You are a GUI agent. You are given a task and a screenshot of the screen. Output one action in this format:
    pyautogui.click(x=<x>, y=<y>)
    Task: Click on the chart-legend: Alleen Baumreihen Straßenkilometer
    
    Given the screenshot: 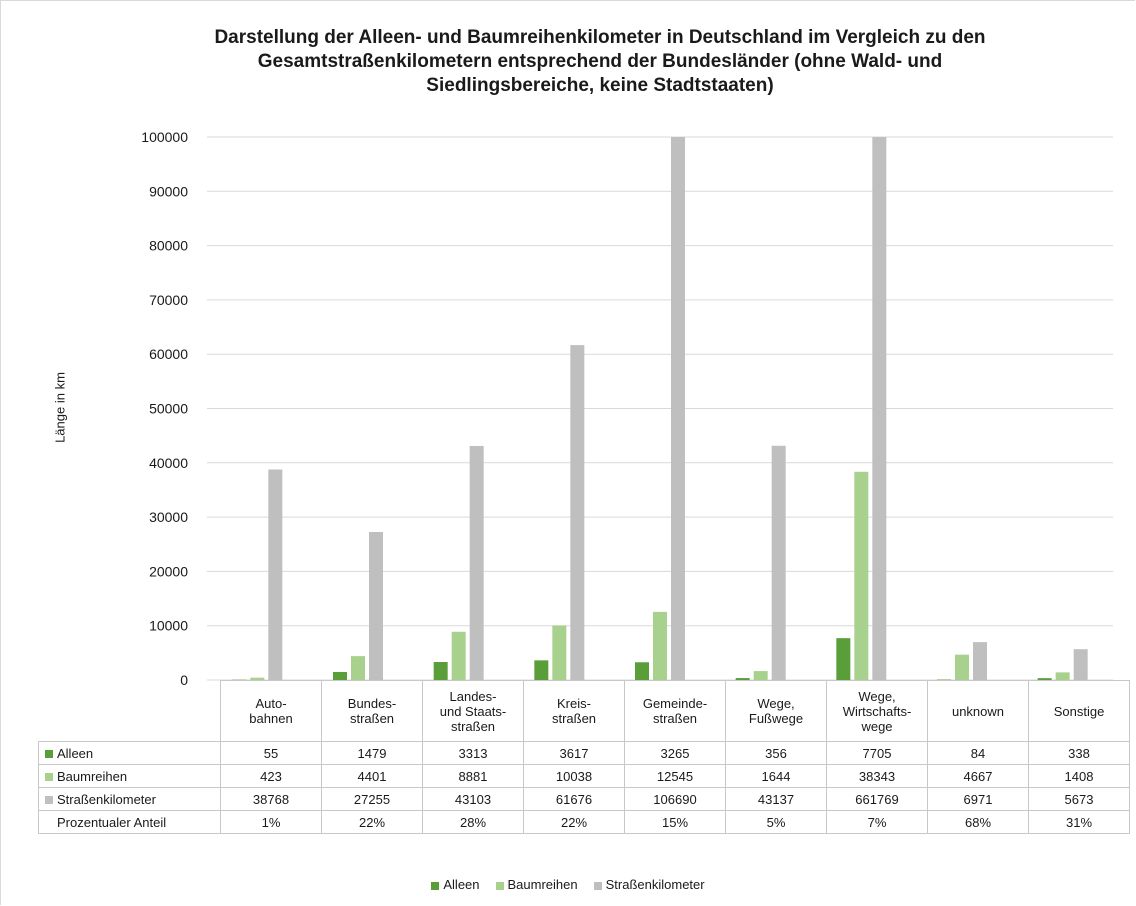 What is the action you would take?
    pyautogui.click(x=568, y=884)
    